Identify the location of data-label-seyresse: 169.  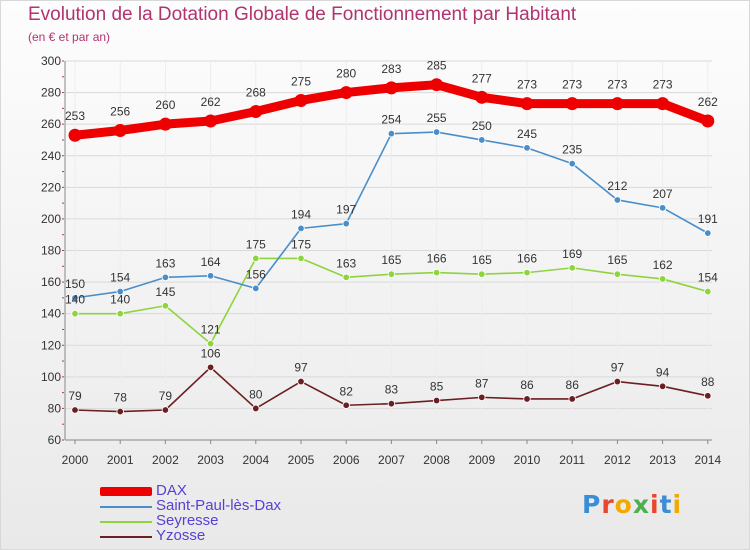
(572, 254).